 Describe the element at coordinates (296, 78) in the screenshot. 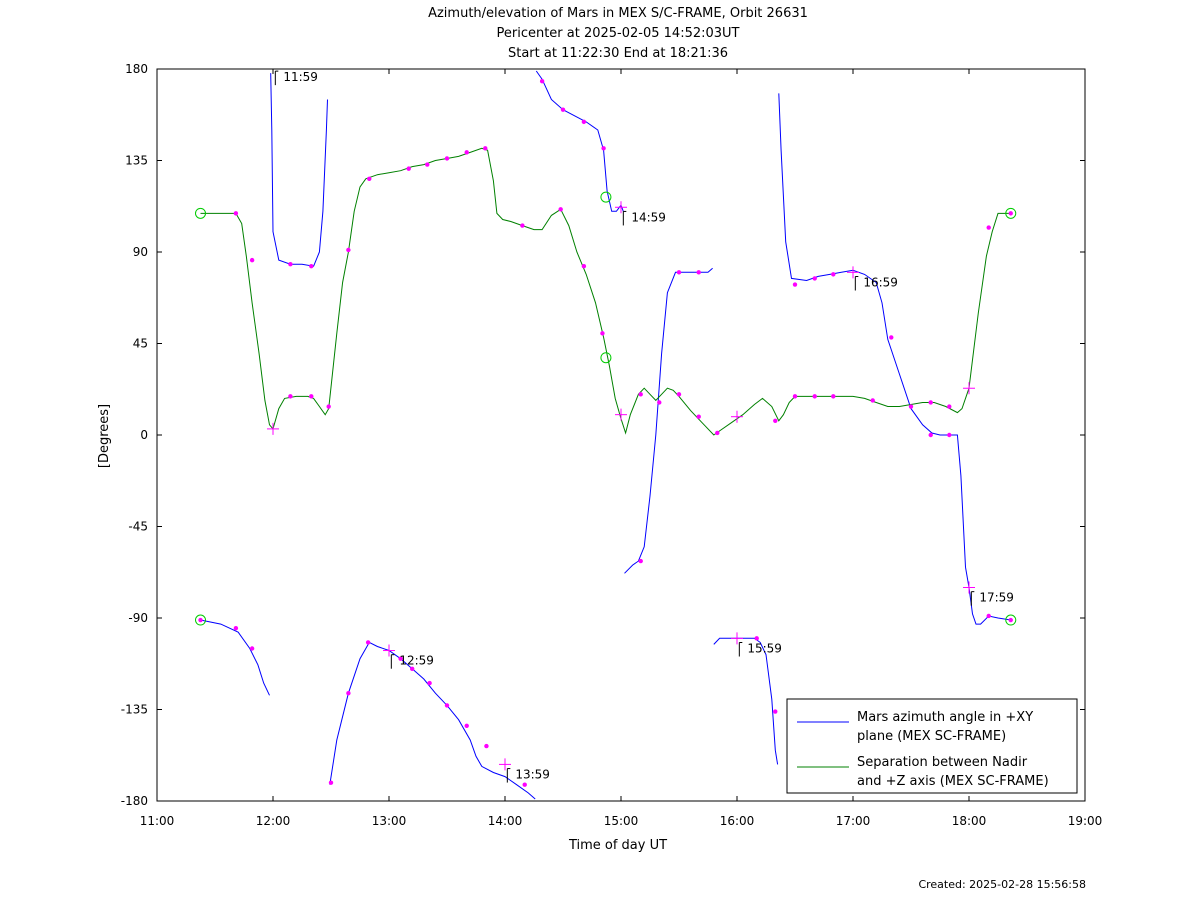

I see `time-annotation: 11:59` at that location.